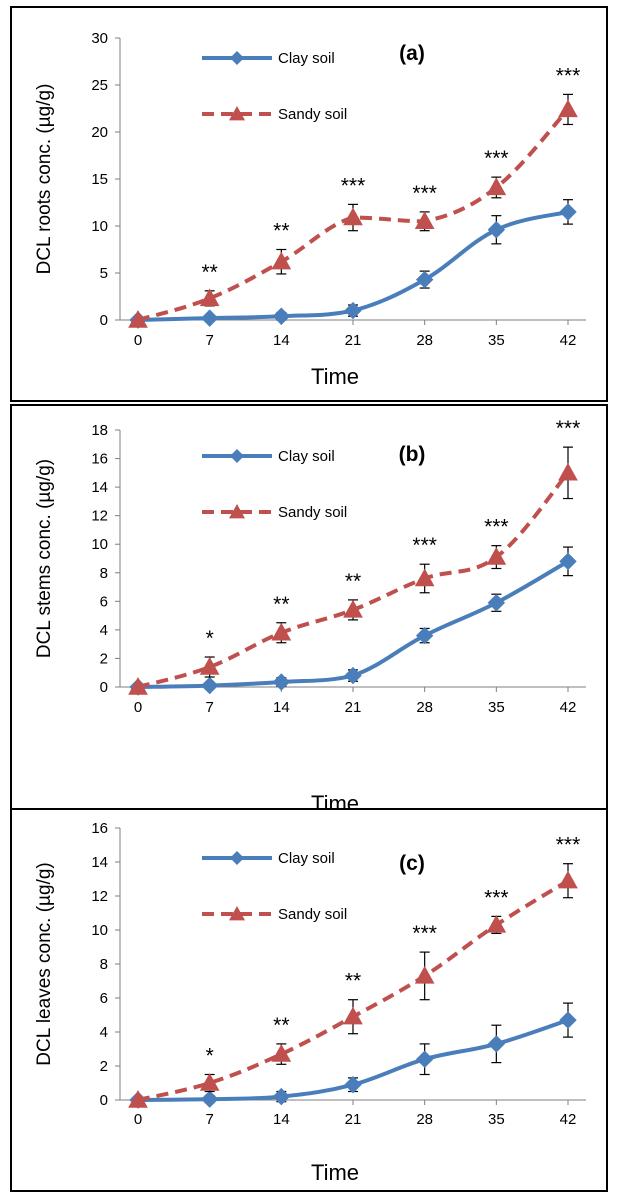  Describe the element at coordinates (104, 273) in the screenshot. I see `y-tick-label: 5` at that location.